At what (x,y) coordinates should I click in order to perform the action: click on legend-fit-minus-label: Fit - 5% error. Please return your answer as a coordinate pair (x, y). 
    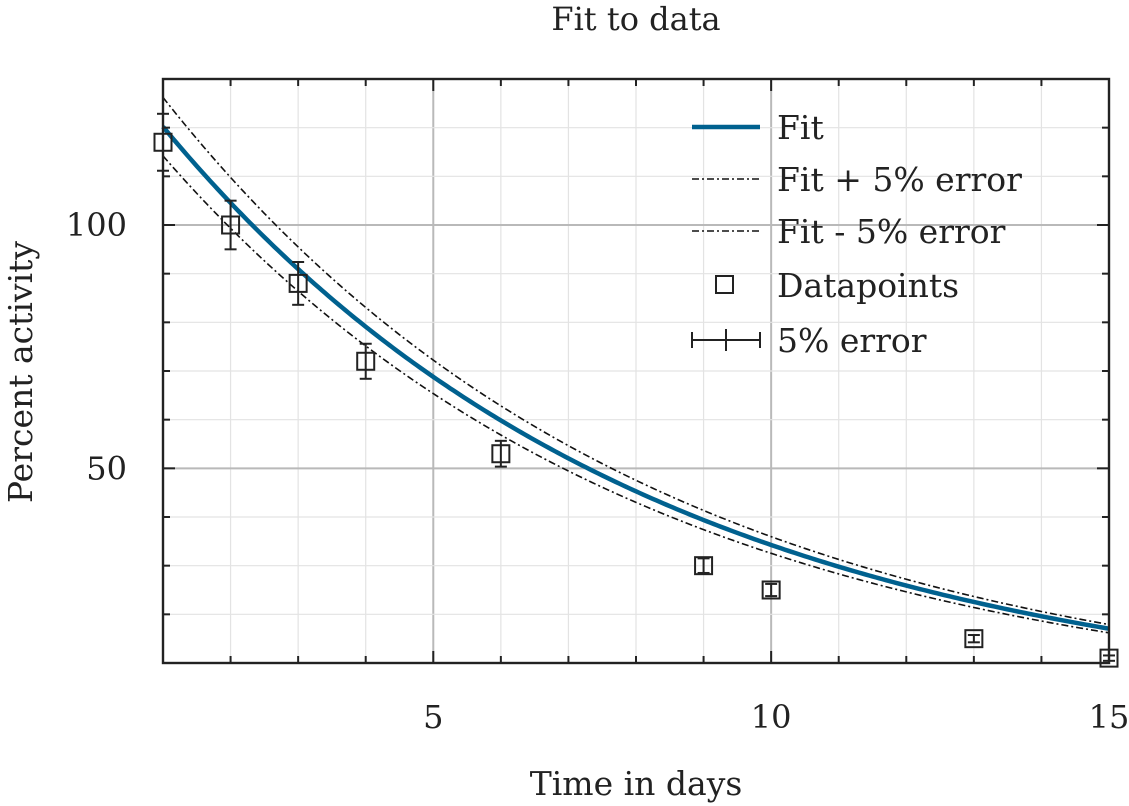
    Looking at the image, I should click on (891, 231).